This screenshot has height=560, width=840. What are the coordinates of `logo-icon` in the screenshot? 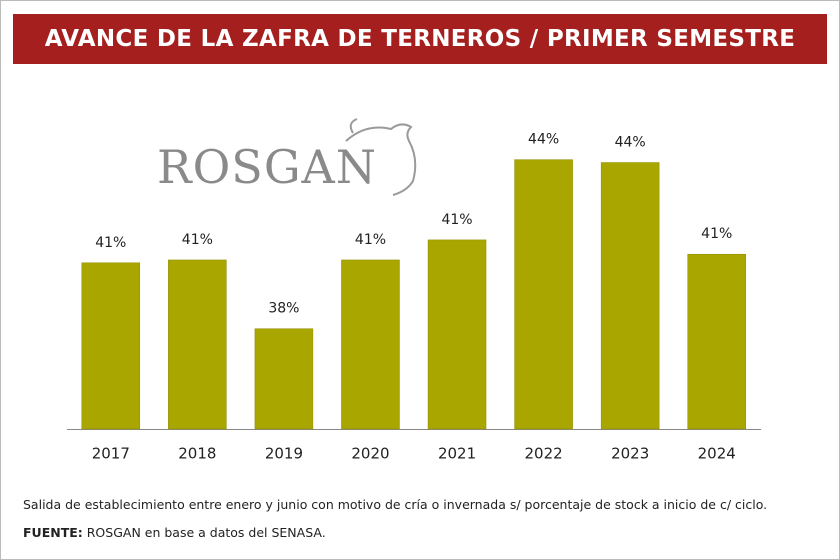 It's located at (381, 157).